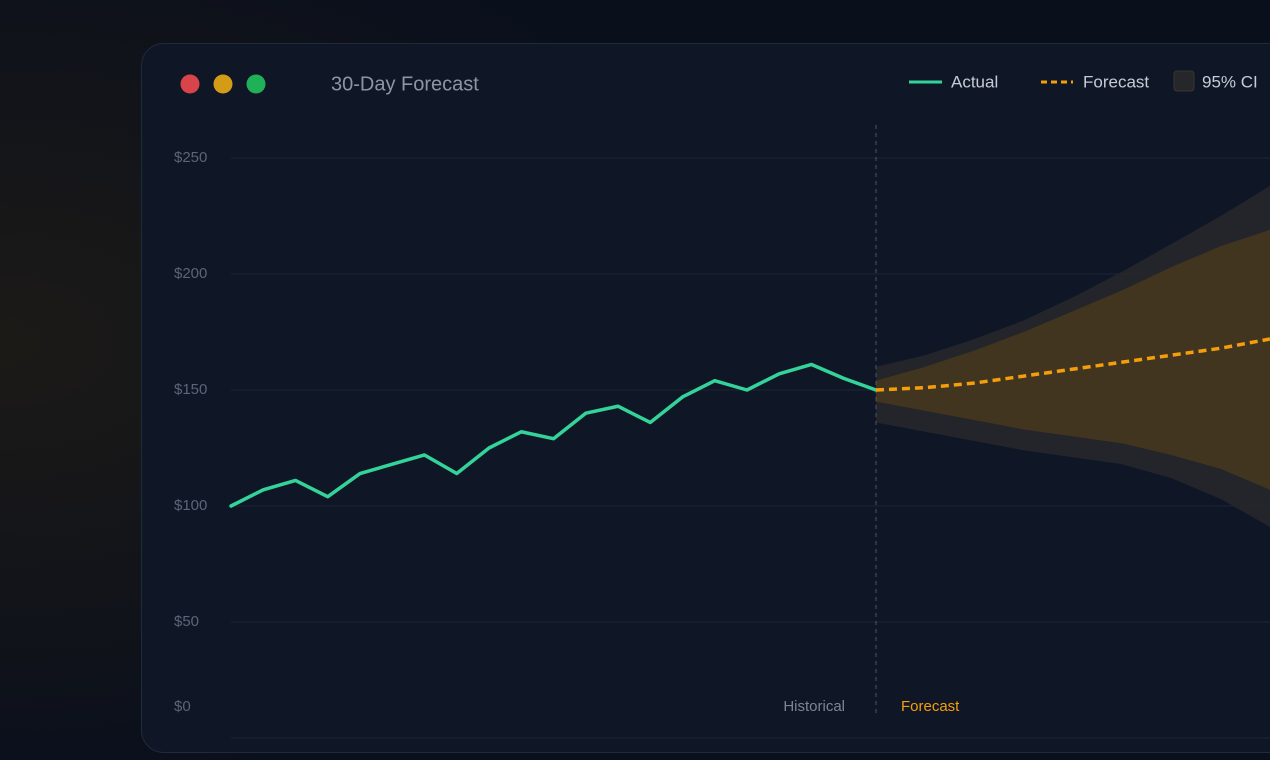 This screenshot has width=1270, height=760. I want to click on y-tick-label: $200, so click(190, 273).